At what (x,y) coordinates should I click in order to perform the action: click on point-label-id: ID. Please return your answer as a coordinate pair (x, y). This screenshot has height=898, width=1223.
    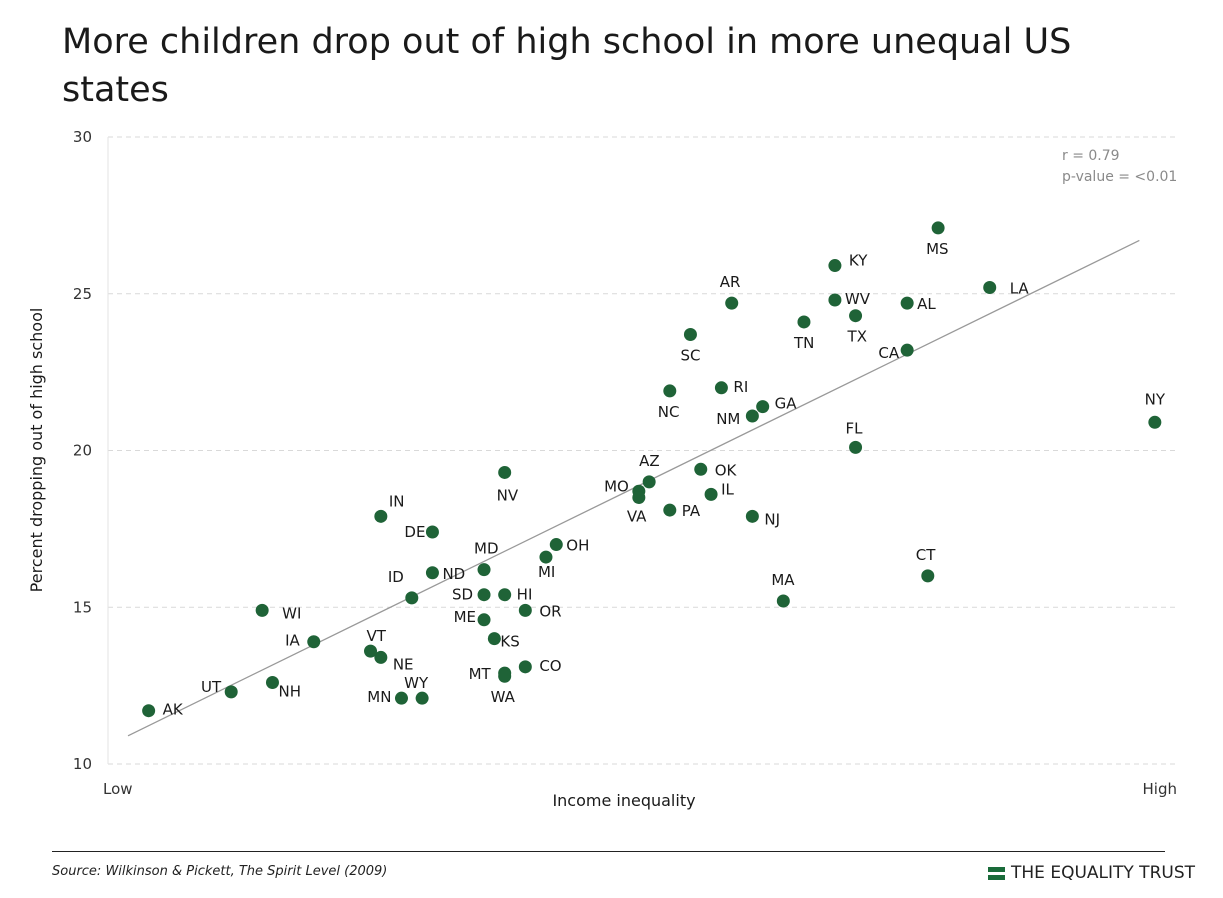
    Looking at the image, I should click on (396, 577).